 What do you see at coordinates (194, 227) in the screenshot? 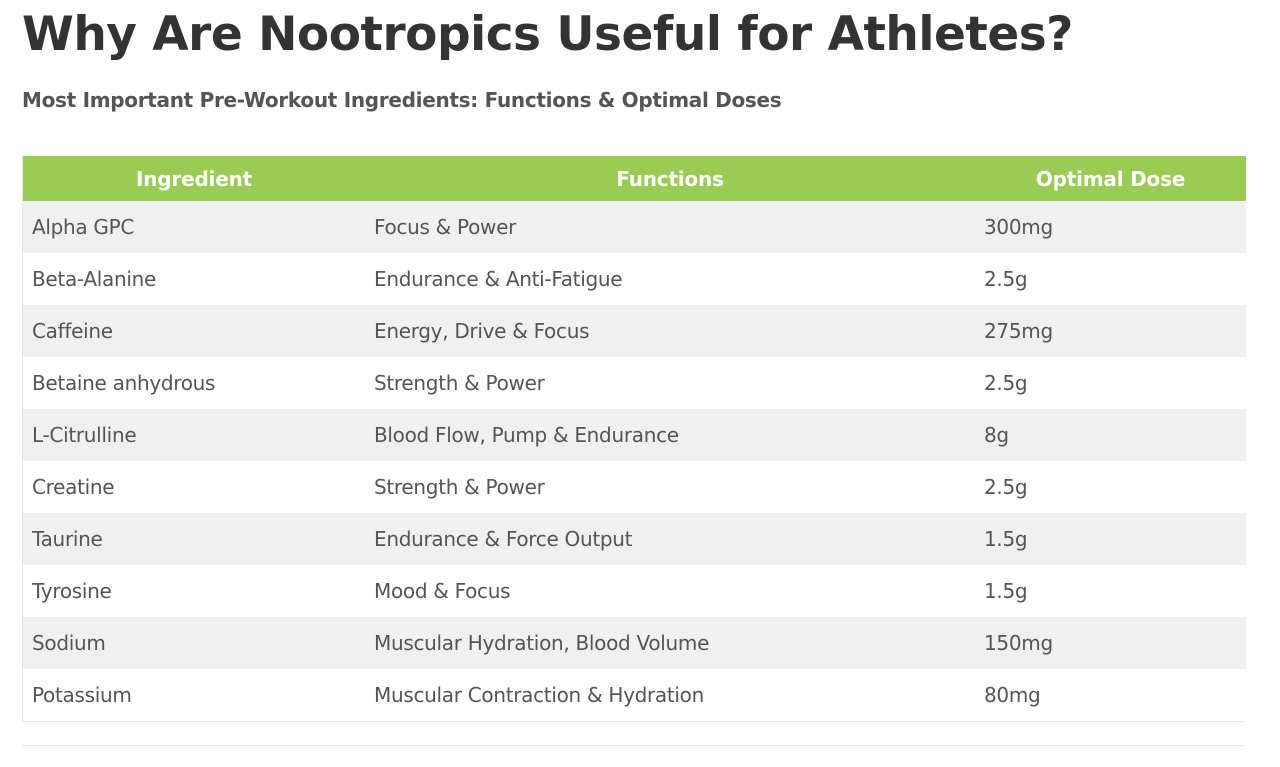
I see `cell-ingredient: Alpha GPC` at bounding box center [194, 227].